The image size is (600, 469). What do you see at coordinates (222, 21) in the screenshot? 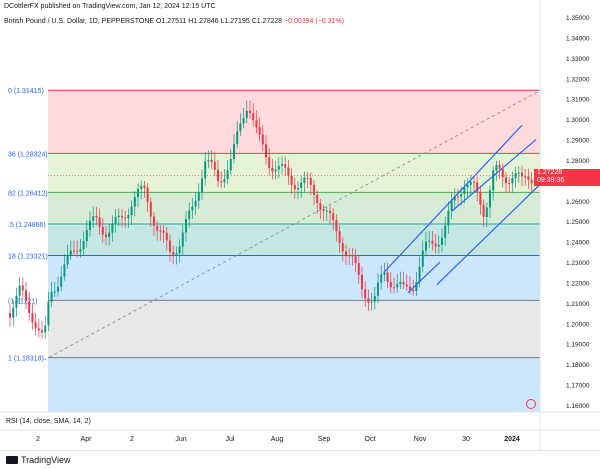
I see `low-label: L` at bounding box center [222, 21].